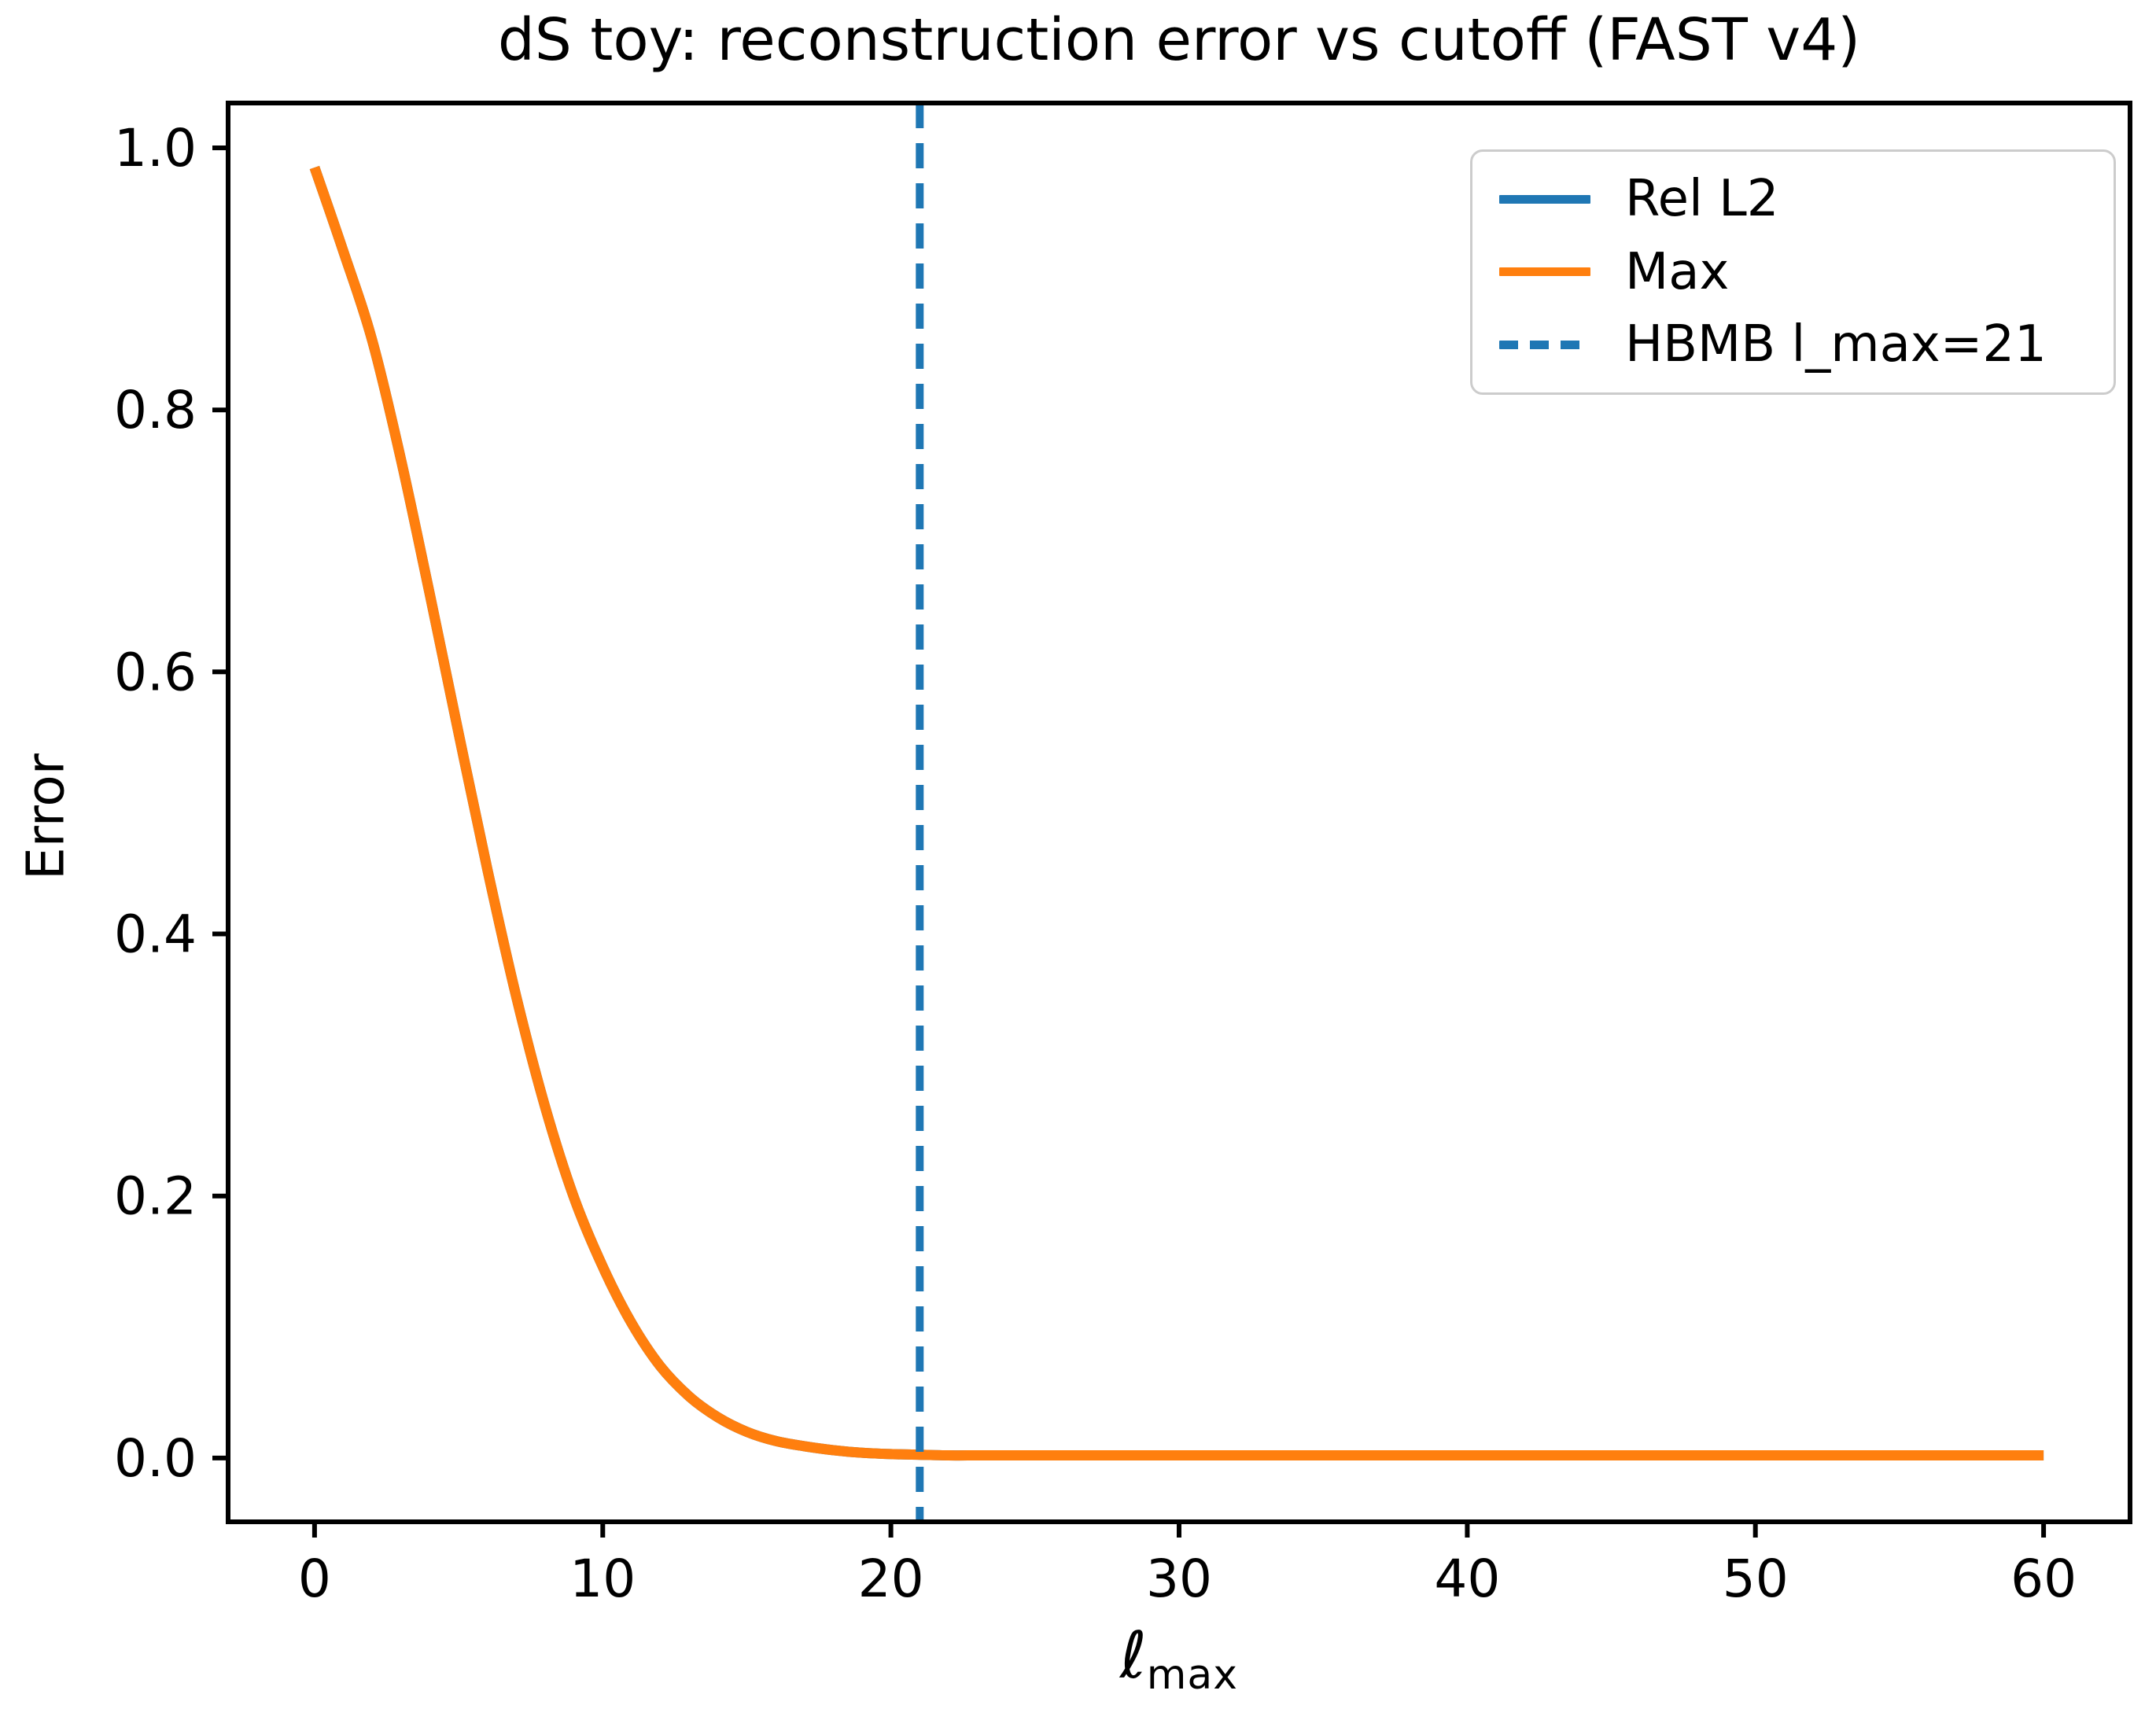  What do you see at coordinates (156, 1458) in the screenshot?
I see `y-tick-label: 0.0` at bounding box center [156, 1458].